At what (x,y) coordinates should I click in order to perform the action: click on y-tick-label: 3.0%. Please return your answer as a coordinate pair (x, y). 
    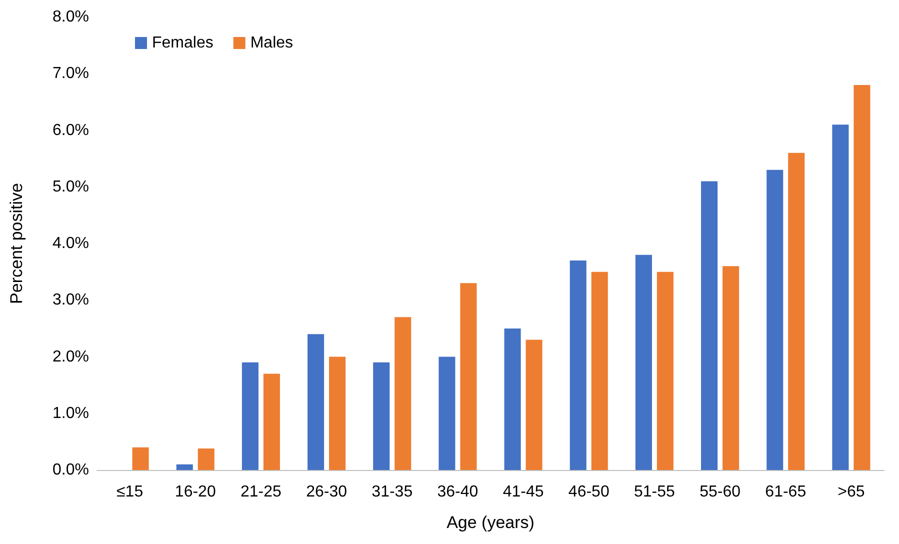
    Looking at the image, I should click on (70, 300).